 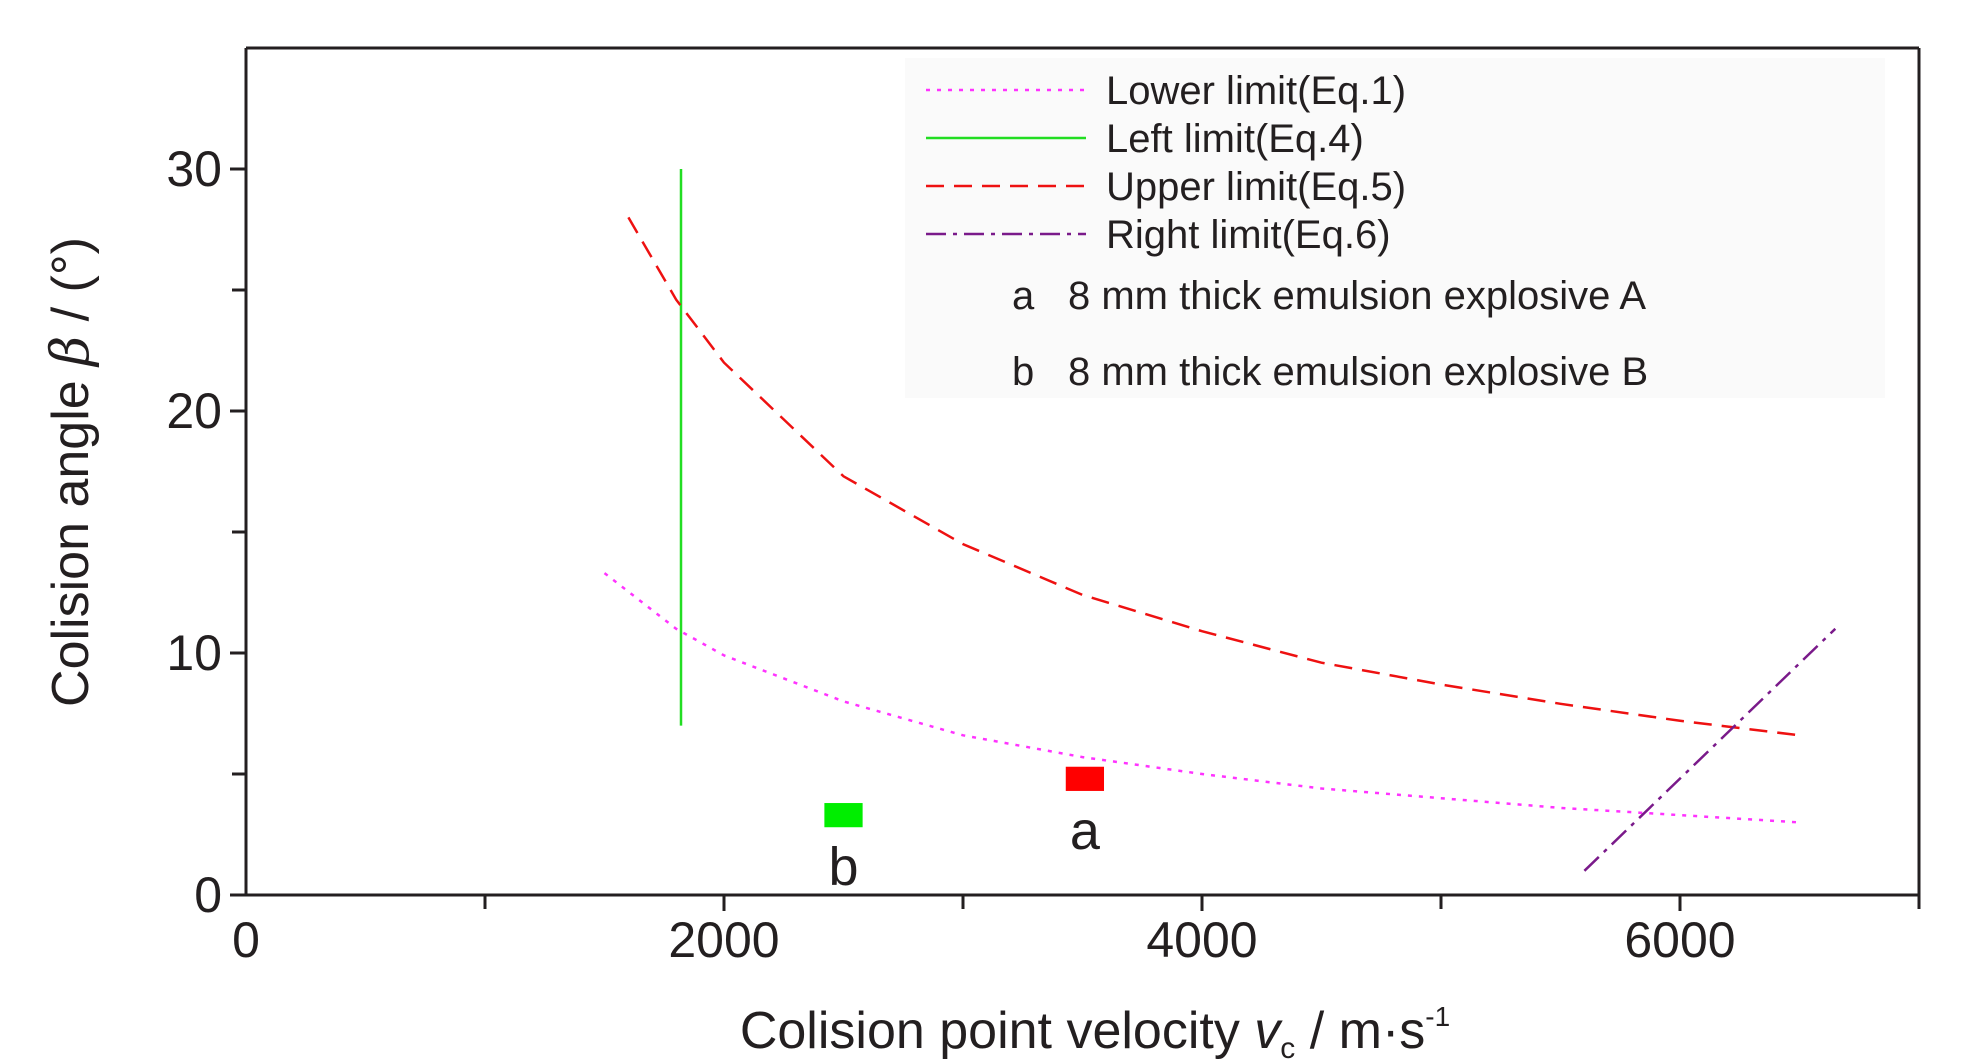 I want to click on y-tick-label: 10, so click(x=194, y=653).